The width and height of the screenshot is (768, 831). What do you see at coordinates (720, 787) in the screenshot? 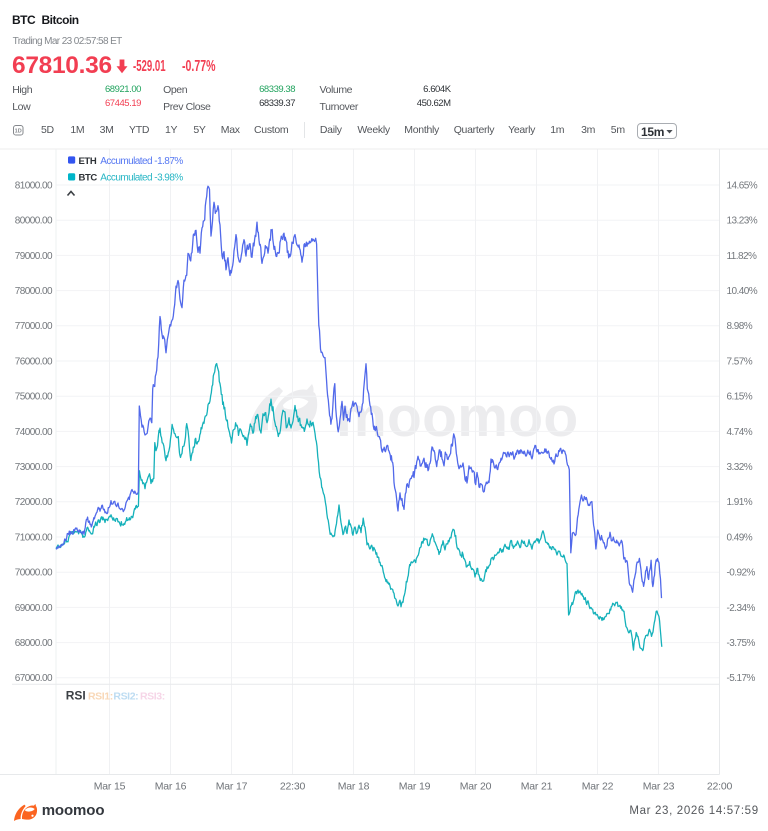
I see `svg-text: 22:00` at bounding box center [720, 787].